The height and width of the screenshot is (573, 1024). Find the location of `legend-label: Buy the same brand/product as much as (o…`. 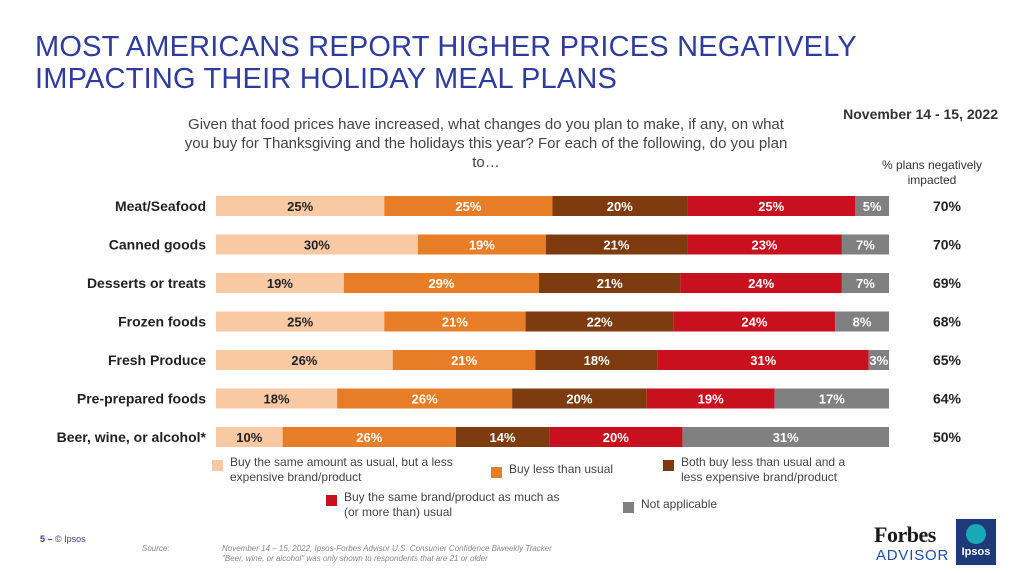

legend-label: Buy the same brand/product as much as (o… is located at coordinates (452, 504).